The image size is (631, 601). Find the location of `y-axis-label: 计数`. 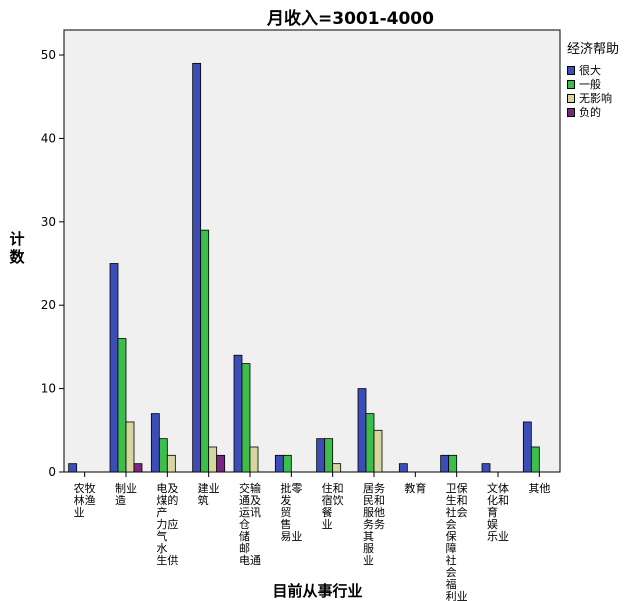

y-axis-label: 计数 is located at coordinates (17, 248).